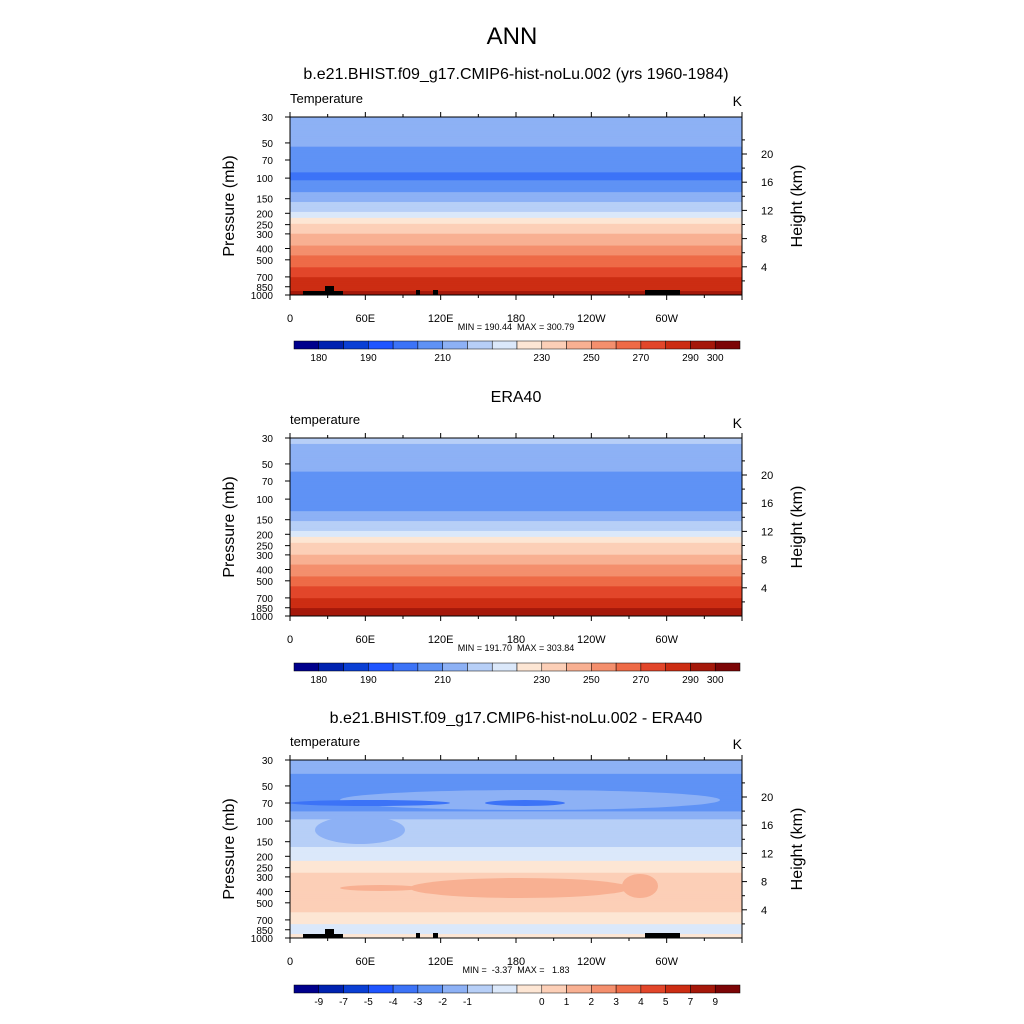 The width and height of the screenshot is (1024, 1024). I want to click on colorbar-label: 7, so click(691, 1002).